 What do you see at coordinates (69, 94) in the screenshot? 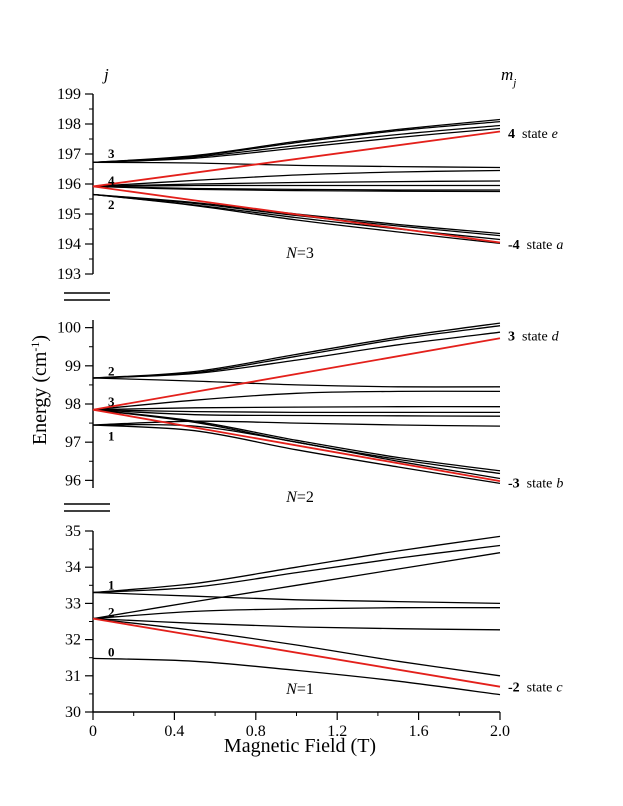
I see `y-tick-label: 199` at bounding box center [69, 94].